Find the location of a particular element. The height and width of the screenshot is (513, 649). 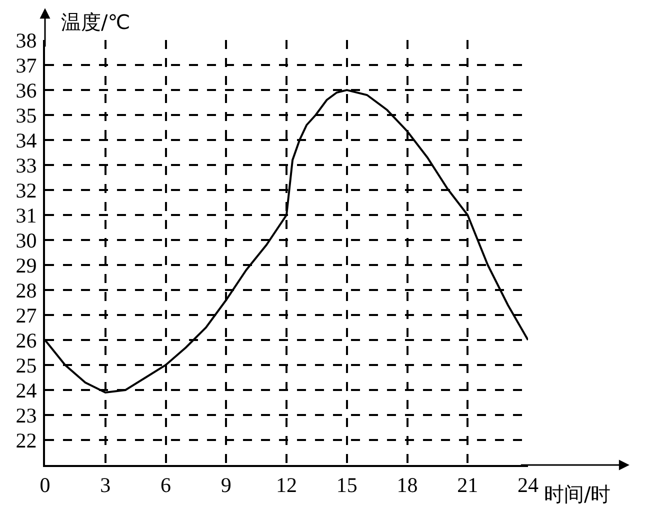

y-tick-label: 29 is located at coordinates (26, 265).